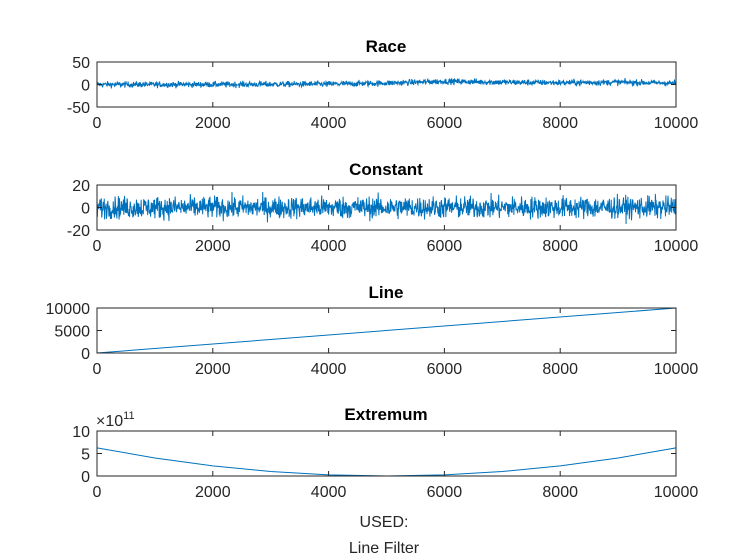 The width and height of the screenshot is (747, 560). I want to click on y-exponent-power: 11, so click(128, 416).